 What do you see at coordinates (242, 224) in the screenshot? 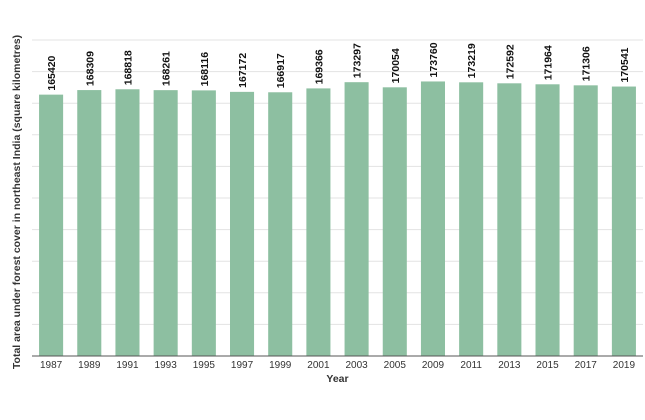
I see `bar-1997` at bounding box center [242, 224].